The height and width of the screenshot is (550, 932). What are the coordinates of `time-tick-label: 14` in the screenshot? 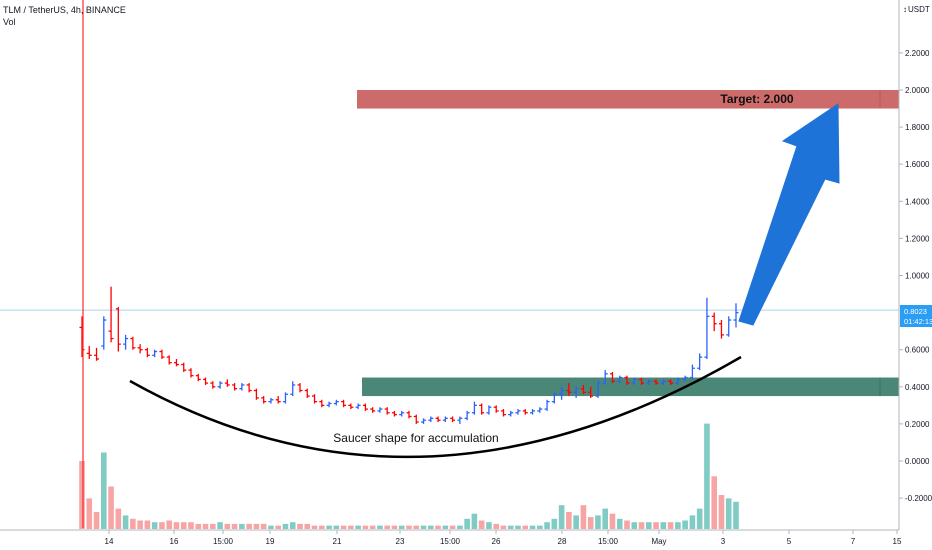 It's located at (109, 541).